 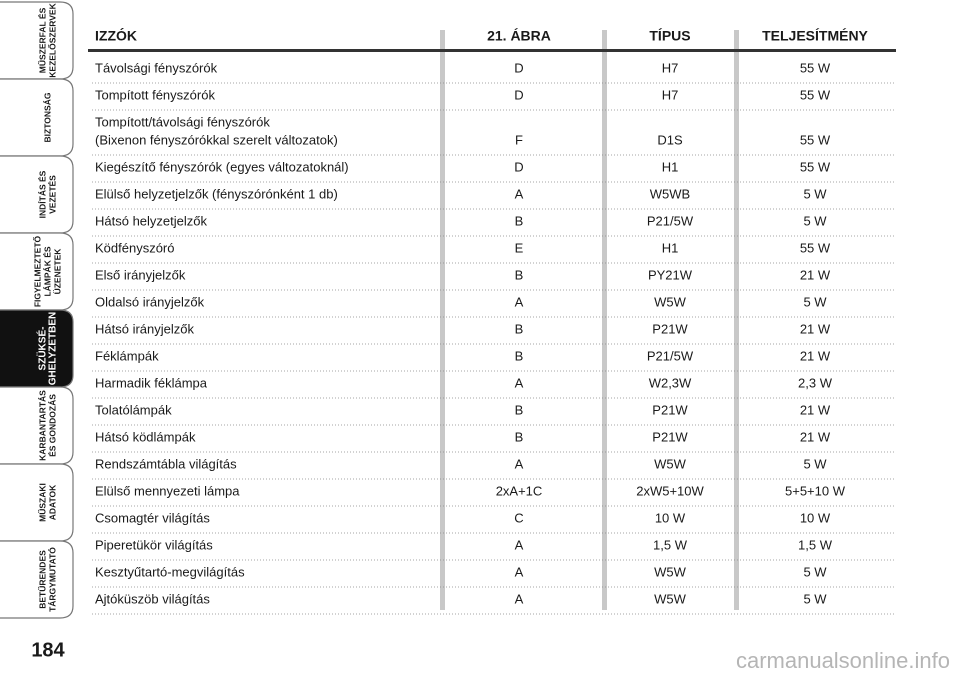 I want to click on cell: C, so click(x=518, y=517).